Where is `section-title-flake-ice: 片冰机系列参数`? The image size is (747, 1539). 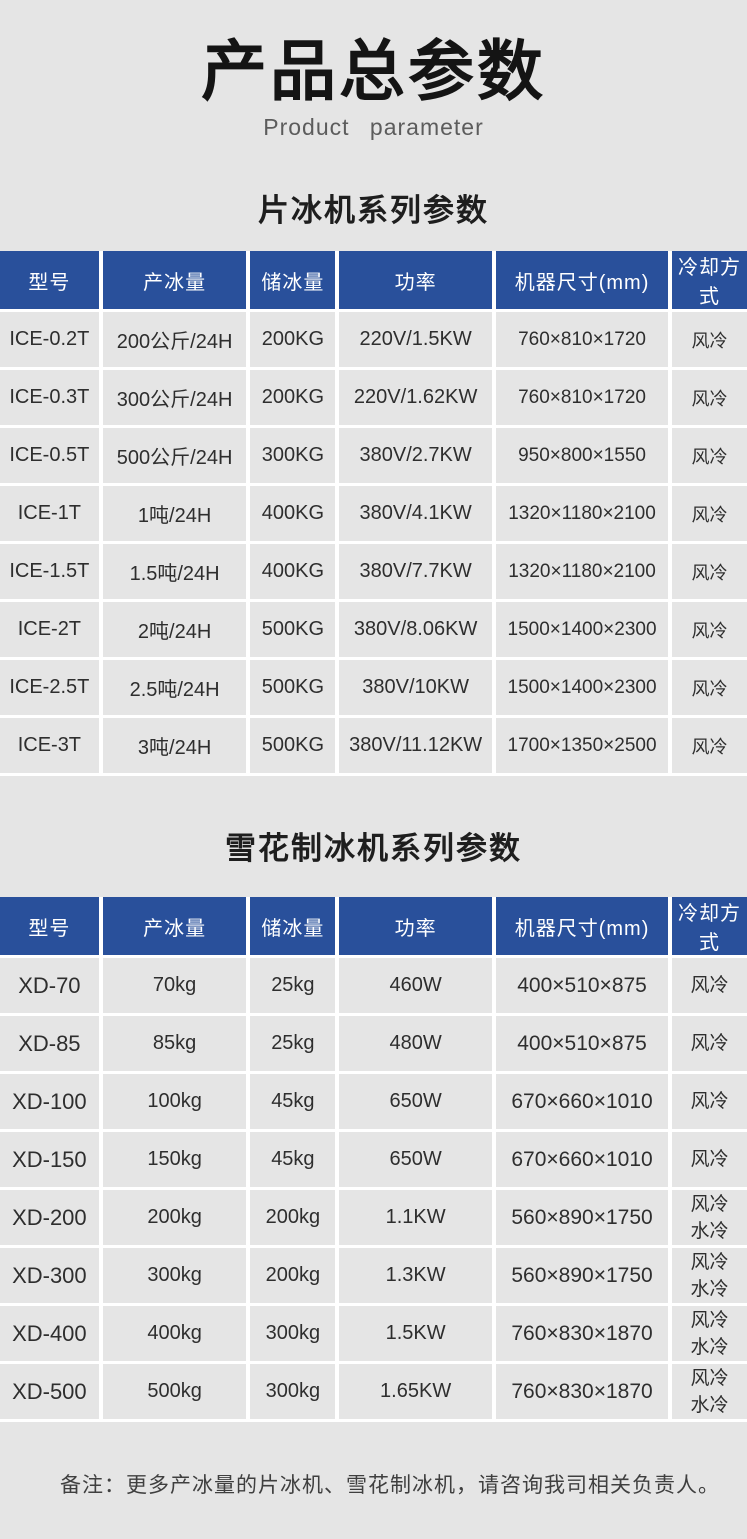 section-title-flake-ice: 片冰机系列参数 is located at coordinates (373, 211).